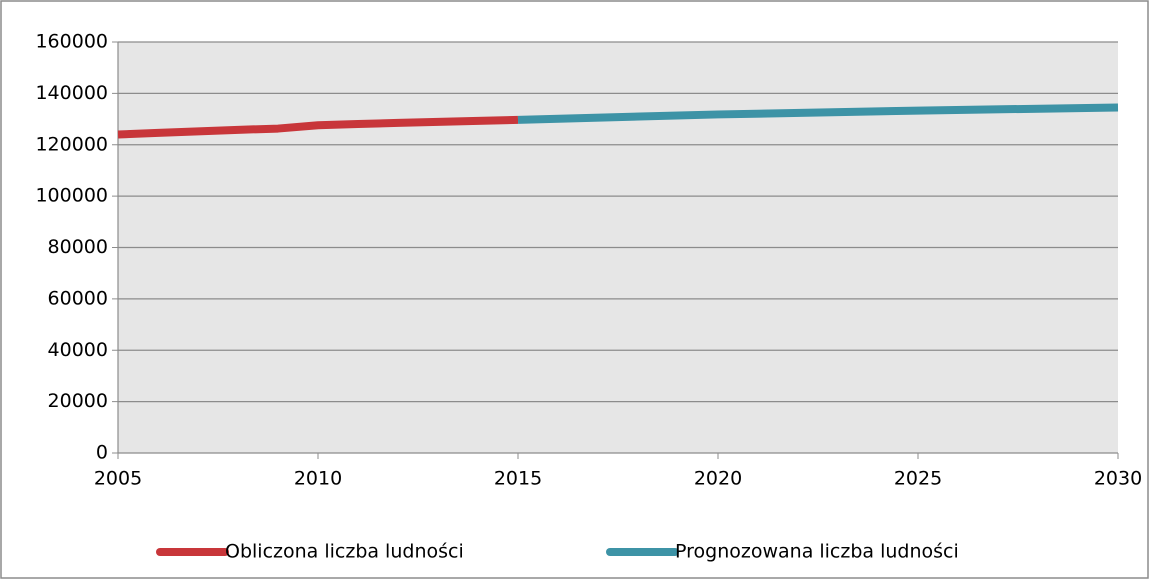  I want to click on y-tick-label: 100000, so click(71, 196).